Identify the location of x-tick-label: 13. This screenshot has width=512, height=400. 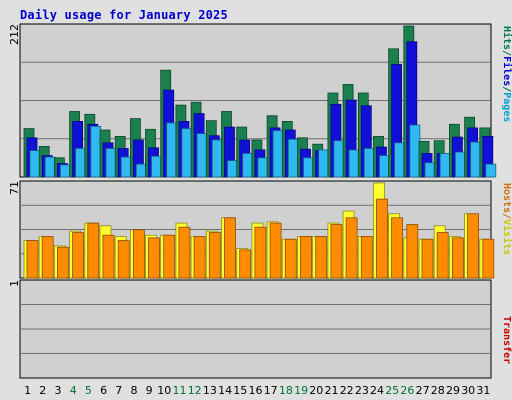
(210, 390).